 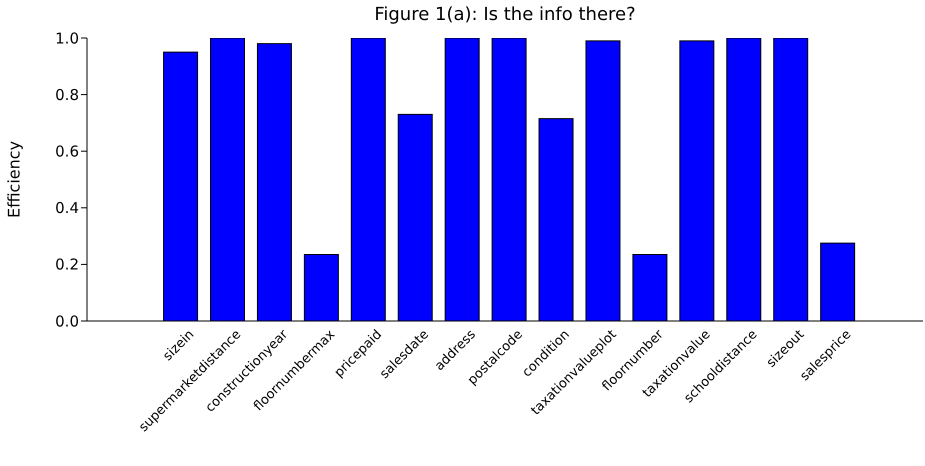 I want to click on y-tick-label: 0.0, so click(x=67, y=321).